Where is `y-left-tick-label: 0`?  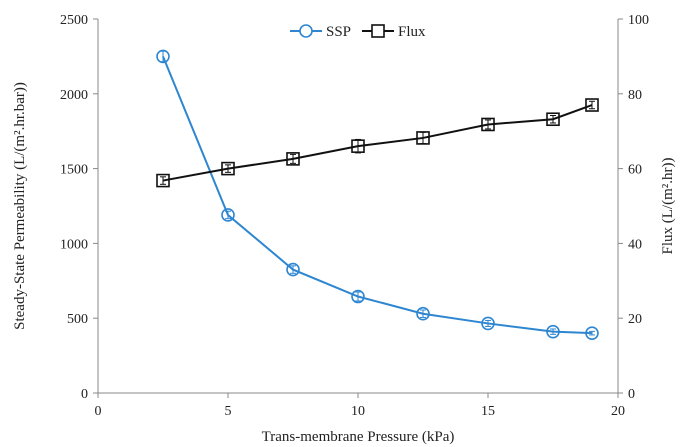 y-left-tick-label: 0 is located at coordinates (84, 394).